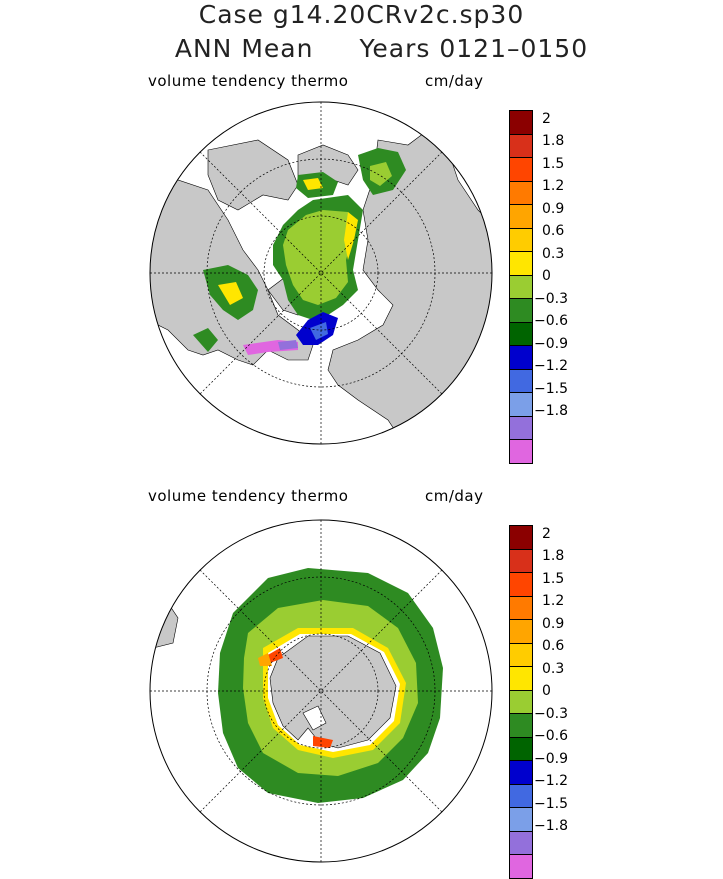  What do you see at coordinates (333, 692) in the screenshot?
I see `south-land` at bounding box center [333, 692].